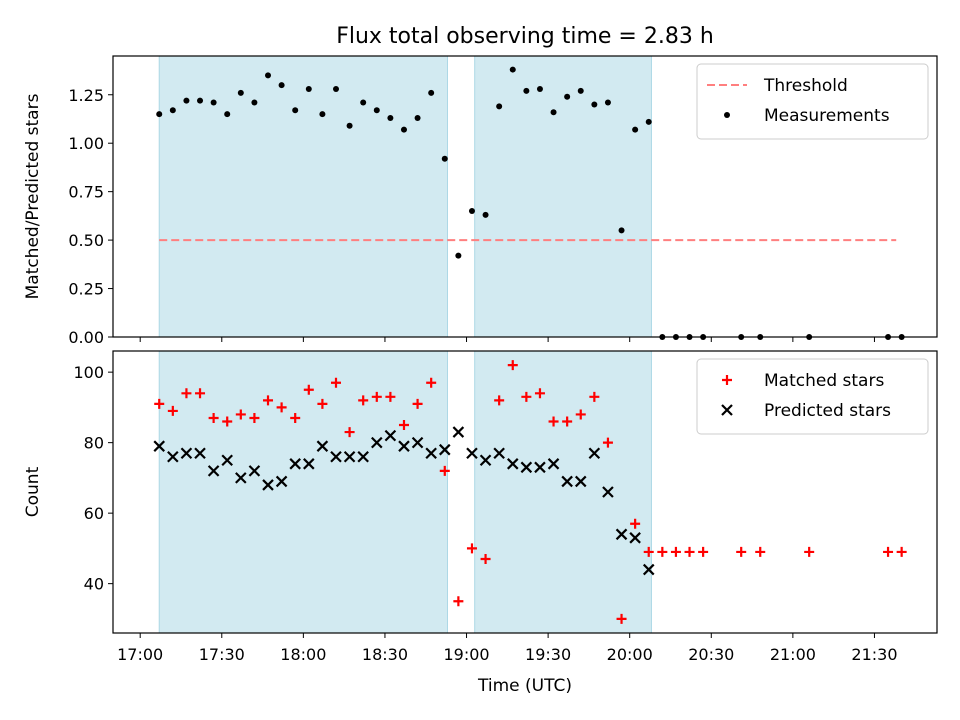  What do you see at coordinates (793, 654) in the screenshot?
I see `x-tick-label: 21:00` at bounding box center [793, 654].